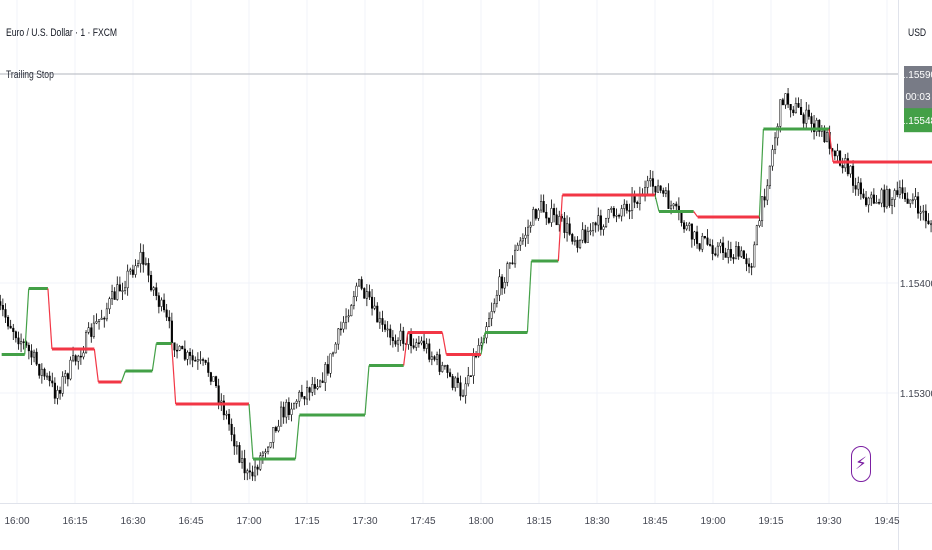  I want to click on indicator-legend: Trailing Stop, so click(30, 75).